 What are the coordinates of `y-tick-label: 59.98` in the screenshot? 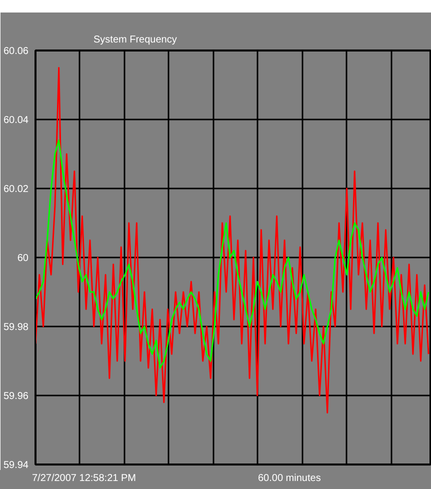 It's located at (16, 327).